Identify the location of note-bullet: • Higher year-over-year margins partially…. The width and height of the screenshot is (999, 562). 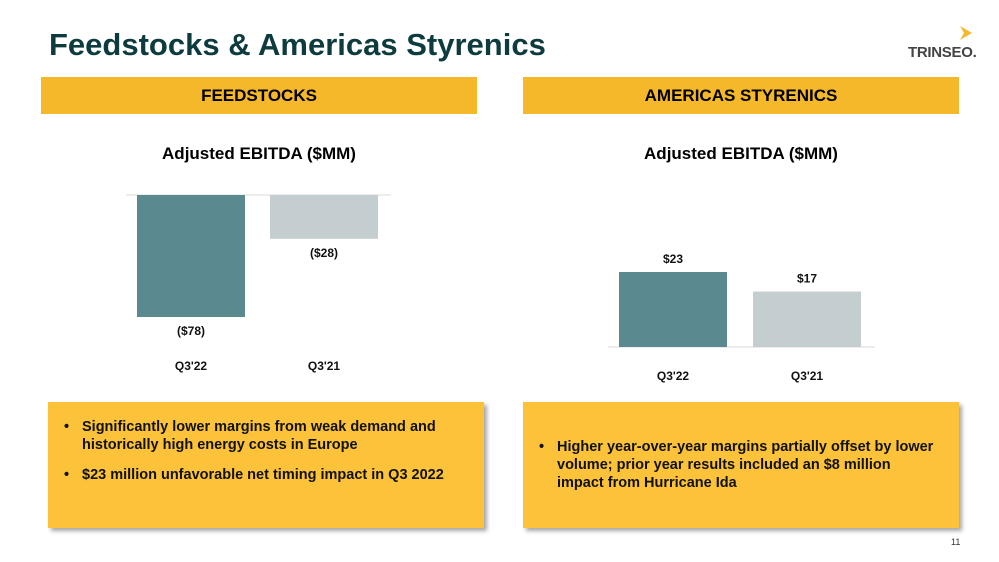
(736, 465).